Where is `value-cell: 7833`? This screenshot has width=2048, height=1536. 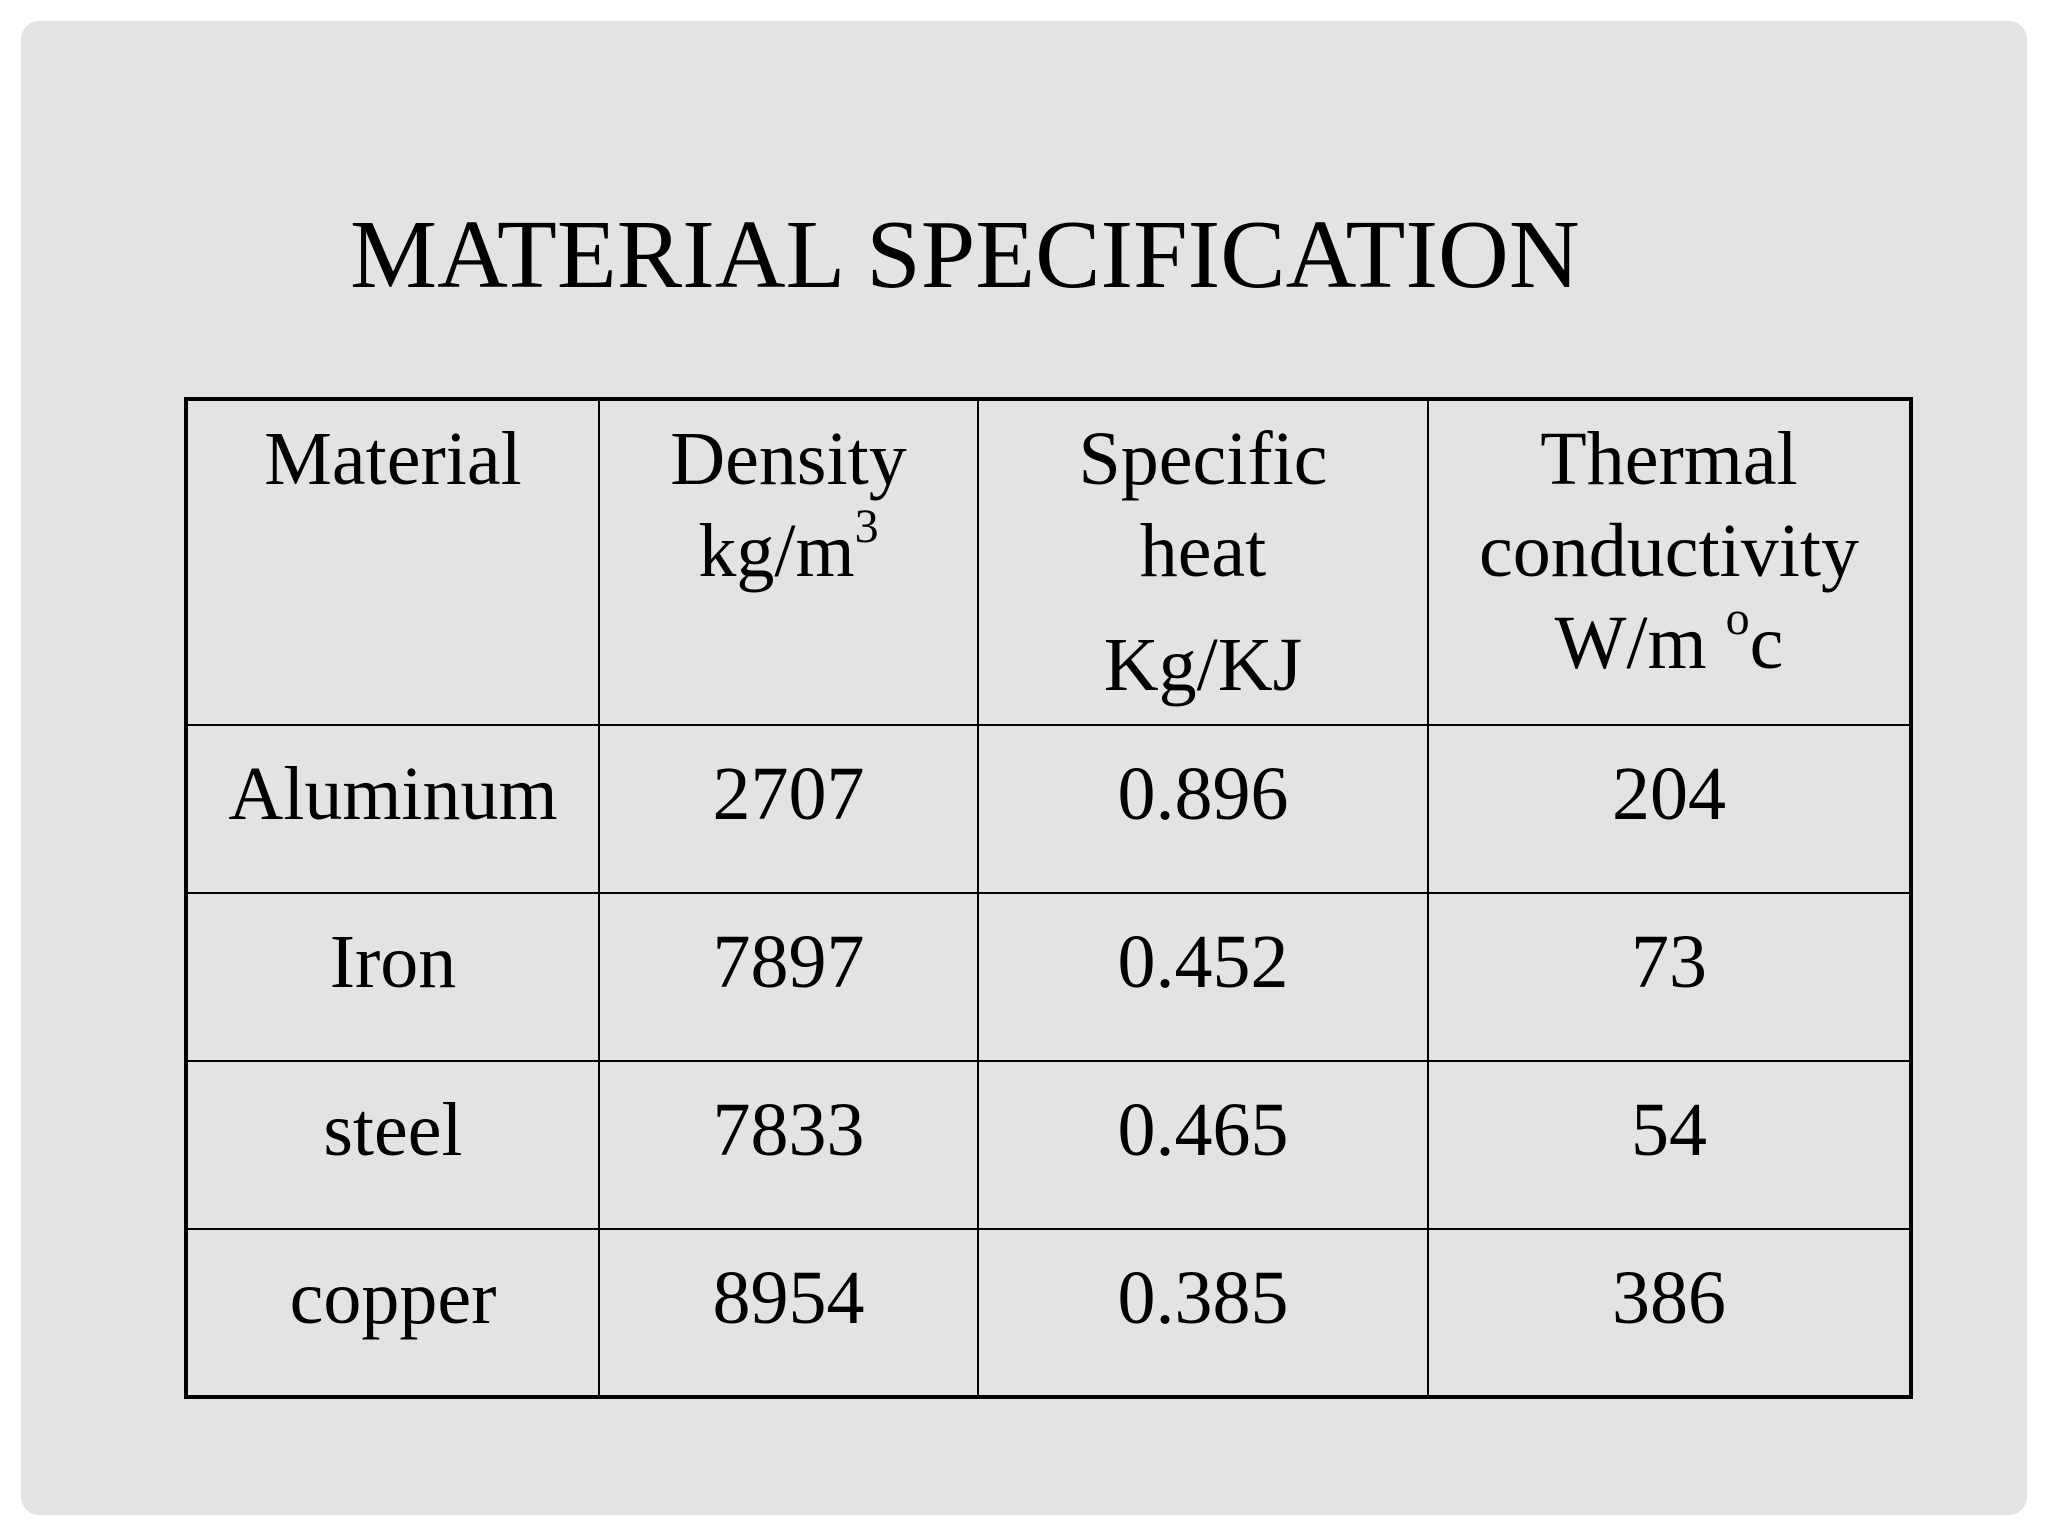
value-cell: 7833 is located at coordinates (788, 1145).